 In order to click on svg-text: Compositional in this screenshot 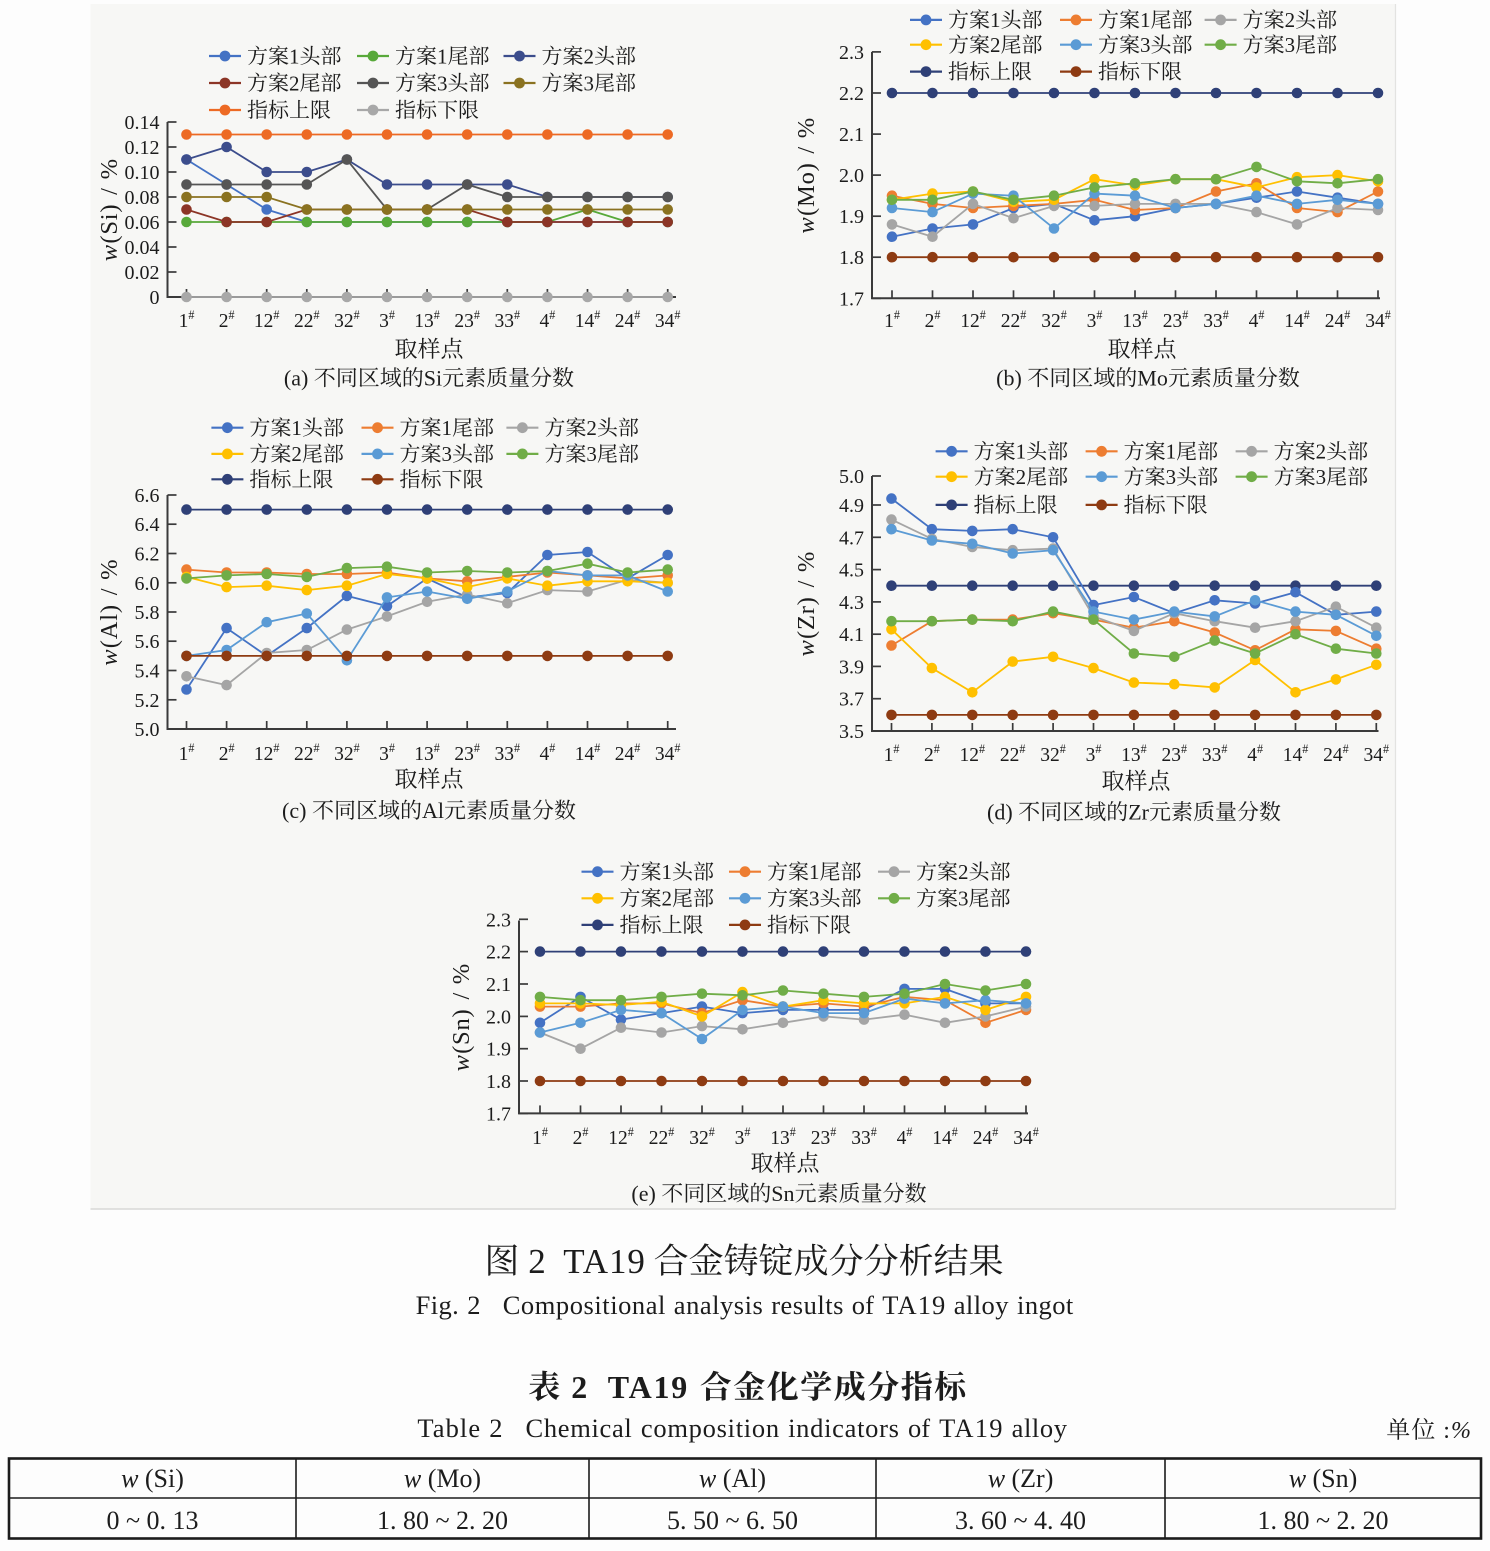, I will do `click(584, 1305)`.